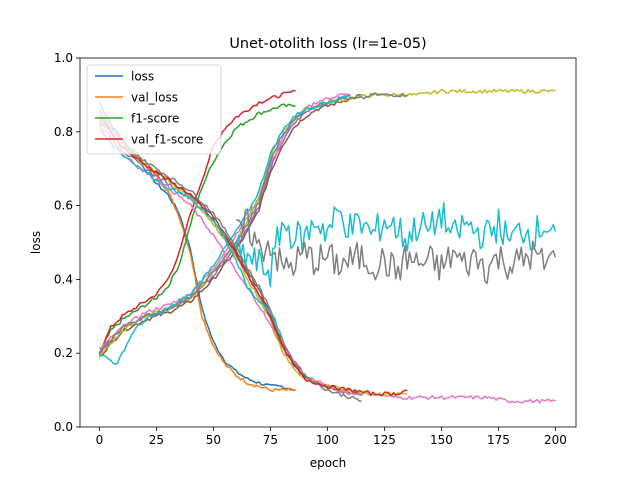 The width and height of the screenshot is (640, 484). What do you see at coordinates (36, 242) in the screenshot?
I see `y-axis-label: loss` at bounding box center [36, 242].